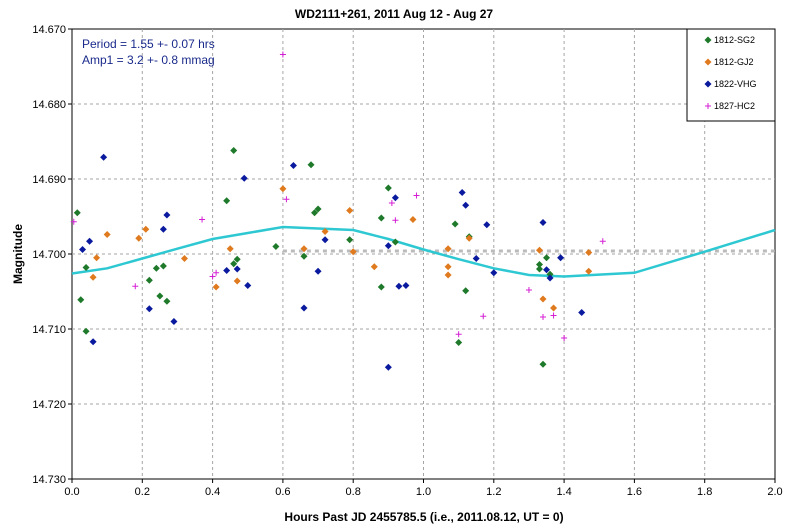  I want to click on legend-items: 1812-SG2 1812-GJ2 1822-VHG 1827-HC2, so click(730, 73).